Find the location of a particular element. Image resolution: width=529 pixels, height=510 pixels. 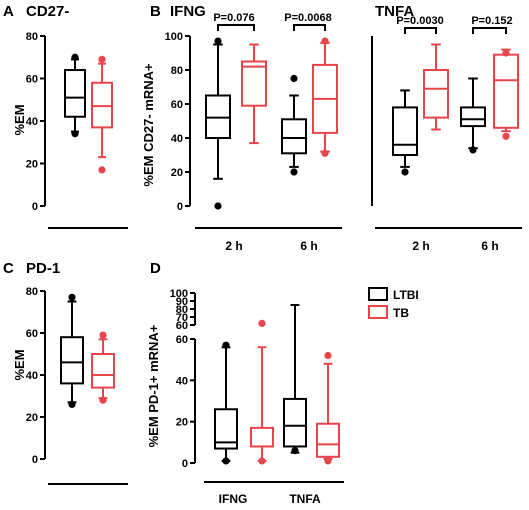

panel-b-ifng-1-ltbi-box is located at coordinates (294, 136).